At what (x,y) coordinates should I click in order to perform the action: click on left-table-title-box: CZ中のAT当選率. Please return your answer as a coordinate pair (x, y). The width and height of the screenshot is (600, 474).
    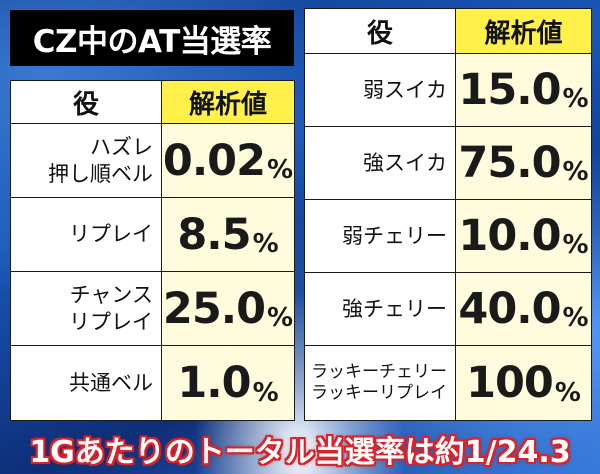
    Looking at the image, I should click on (152, 38).